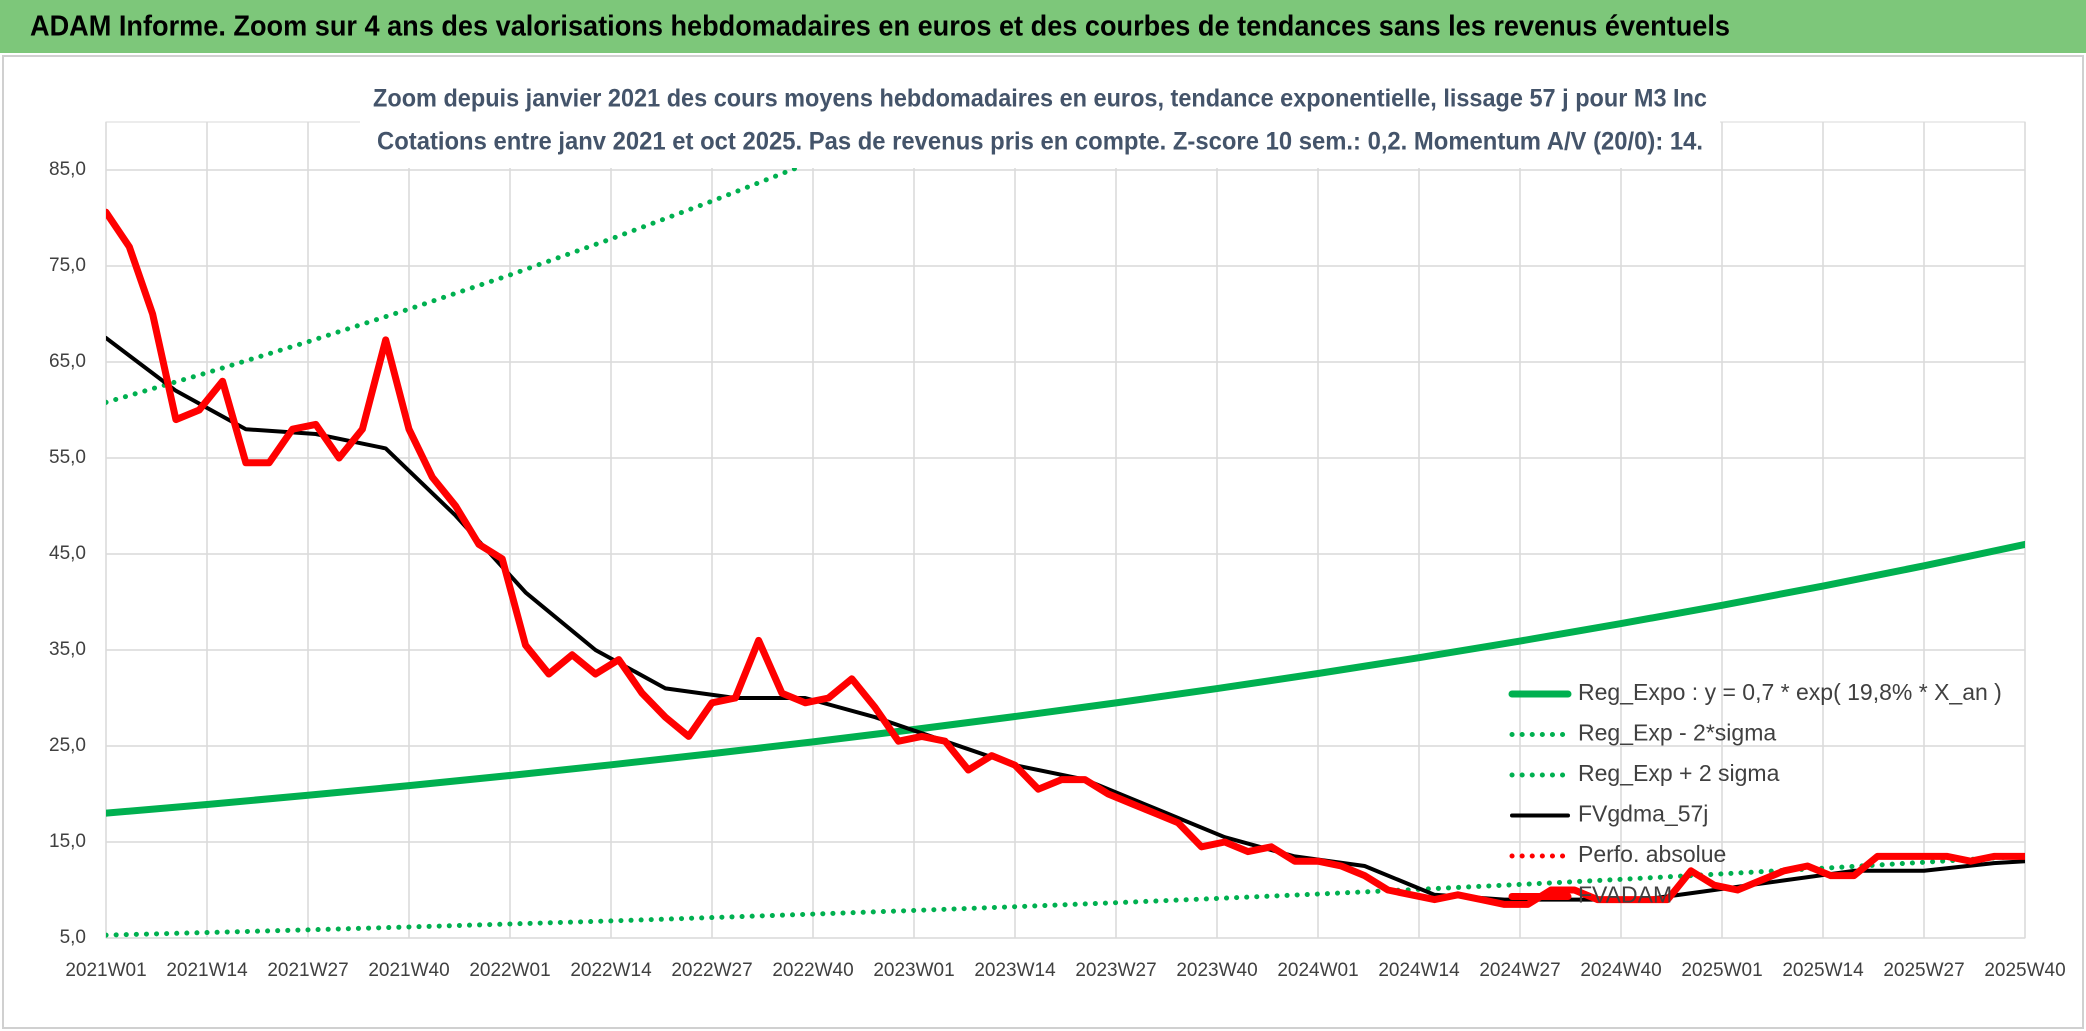 The height and width of the screenshot is (1031, 2086). I want to click on y-tick-label: 85,0, so click(67, 169).